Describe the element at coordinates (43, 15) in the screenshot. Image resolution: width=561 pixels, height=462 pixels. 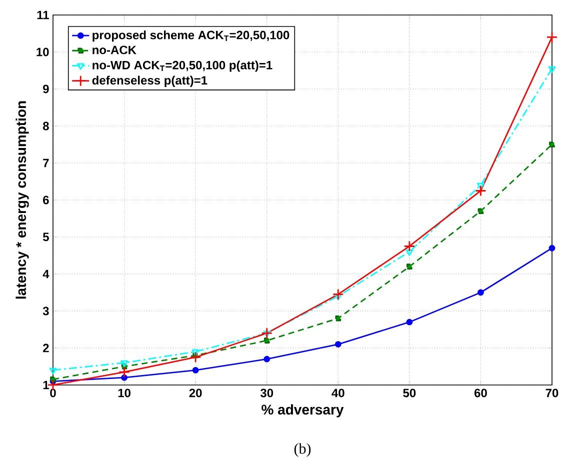
I see `y-tick-label: 11` at that location.